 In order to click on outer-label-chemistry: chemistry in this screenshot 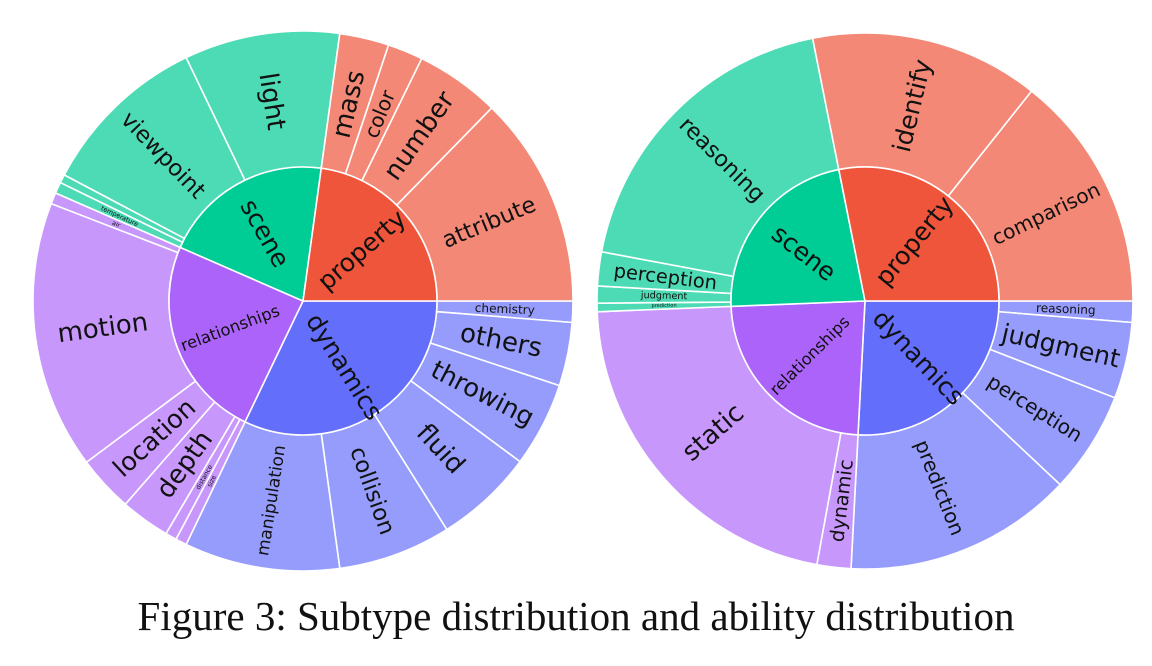, I will do `click(505, 309)`.